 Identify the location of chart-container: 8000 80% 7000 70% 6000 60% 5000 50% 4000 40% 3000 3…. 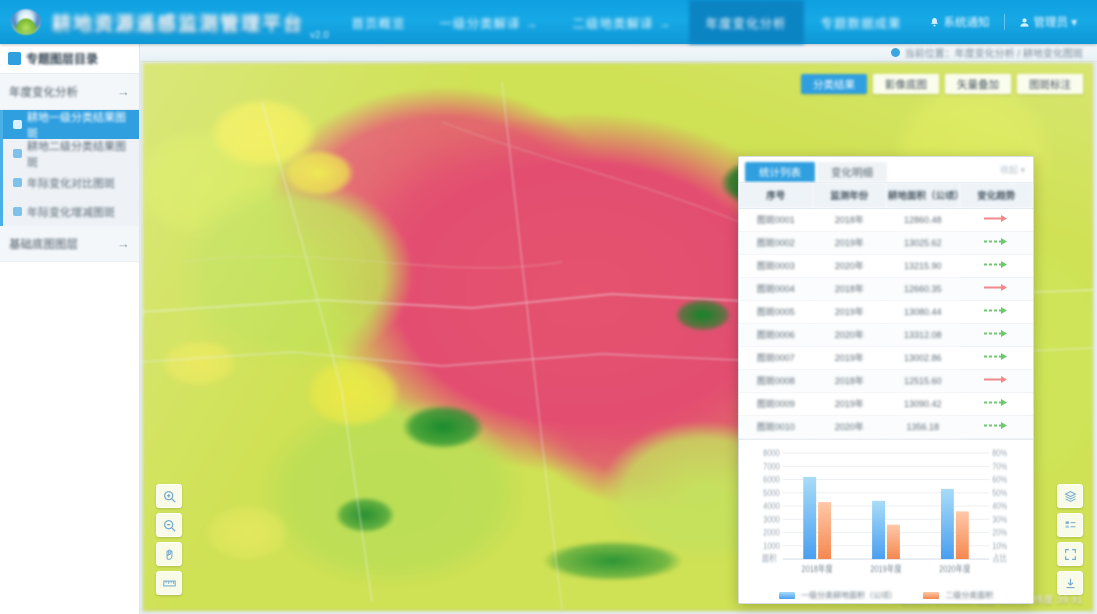
(886, 521).